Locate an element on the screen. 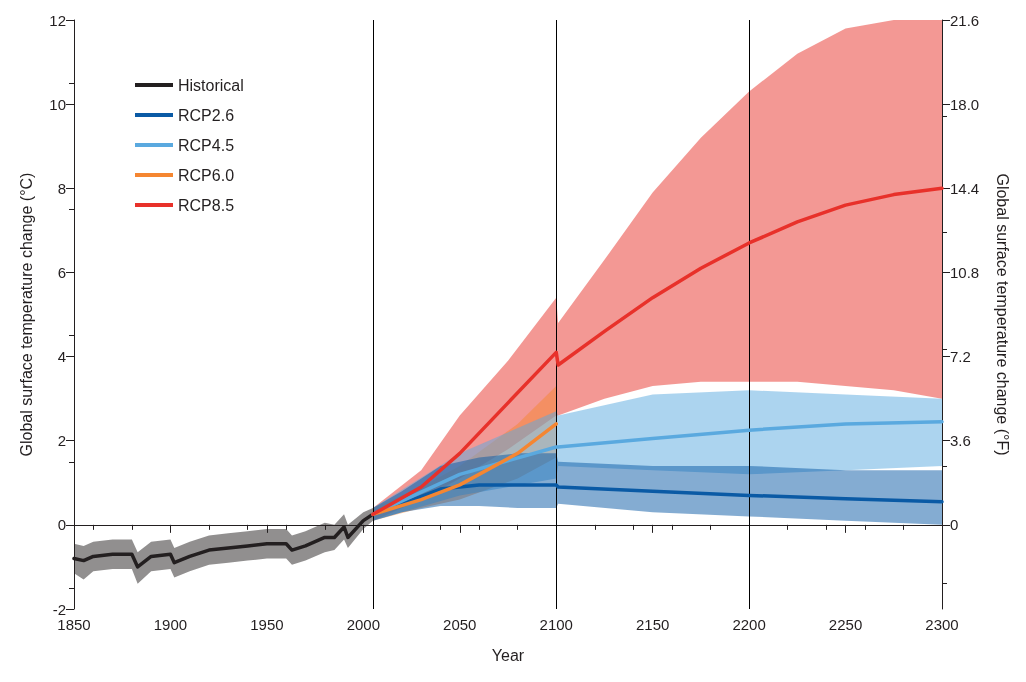 Image resolution: width=1026 pixels, height=682 pixels. x-tick-label: 2000 is located at coordinates (363, 624).